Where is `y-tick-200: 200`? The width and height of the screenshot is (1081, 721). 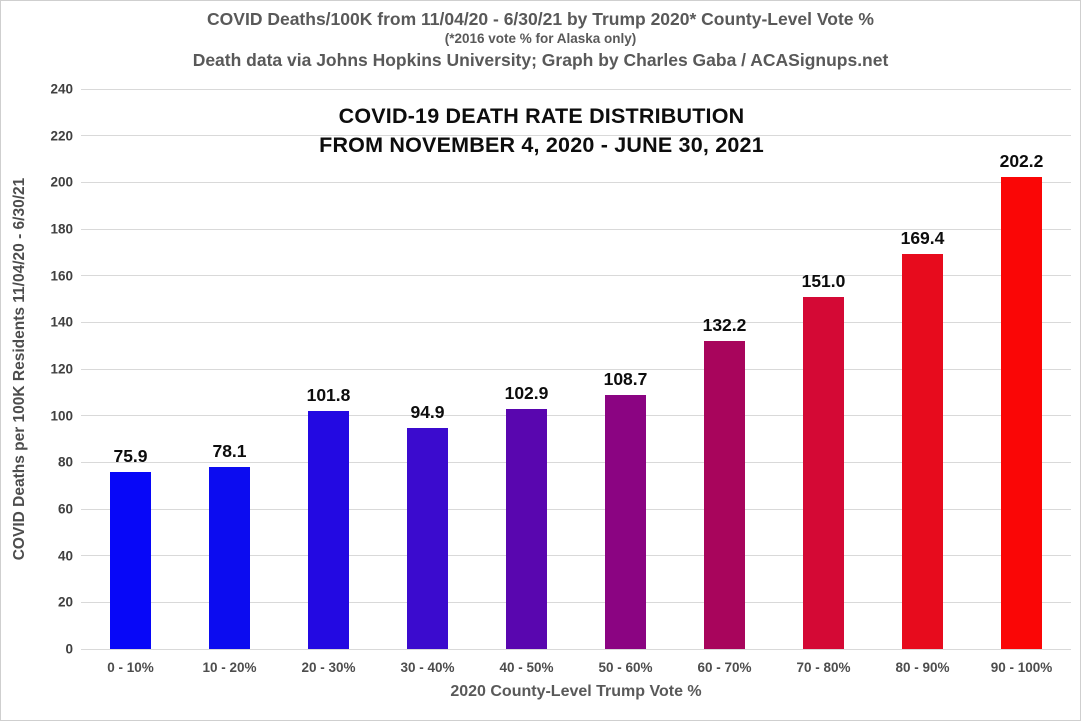 y-tick-200: 200 is located at coordinates (61, 182).